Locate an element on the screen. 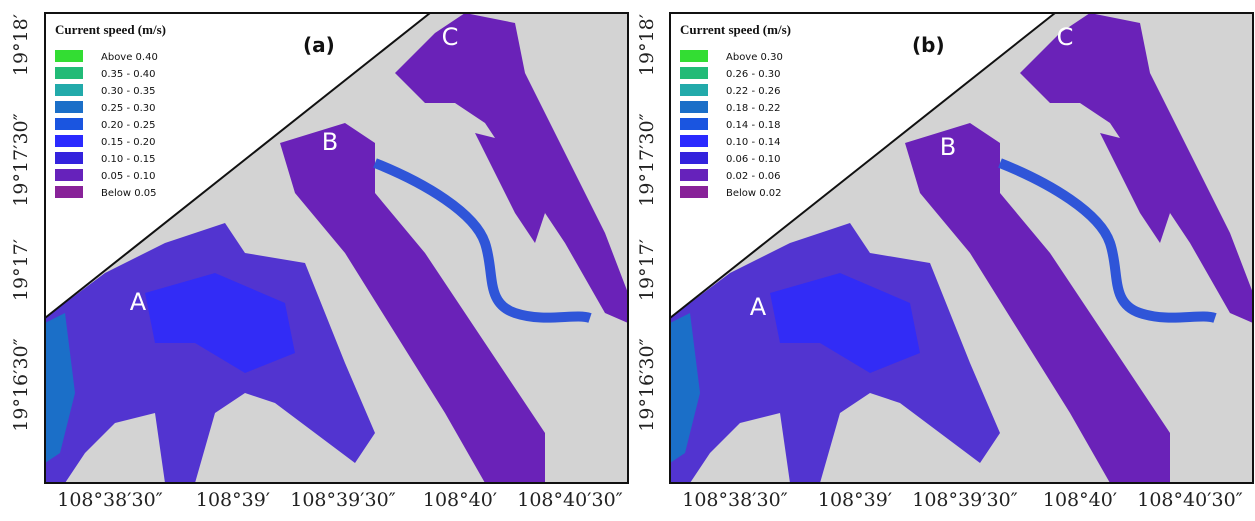 This screenshot has height=521, width=1255. panel-label: (a) is located at coordinates (319, 45).